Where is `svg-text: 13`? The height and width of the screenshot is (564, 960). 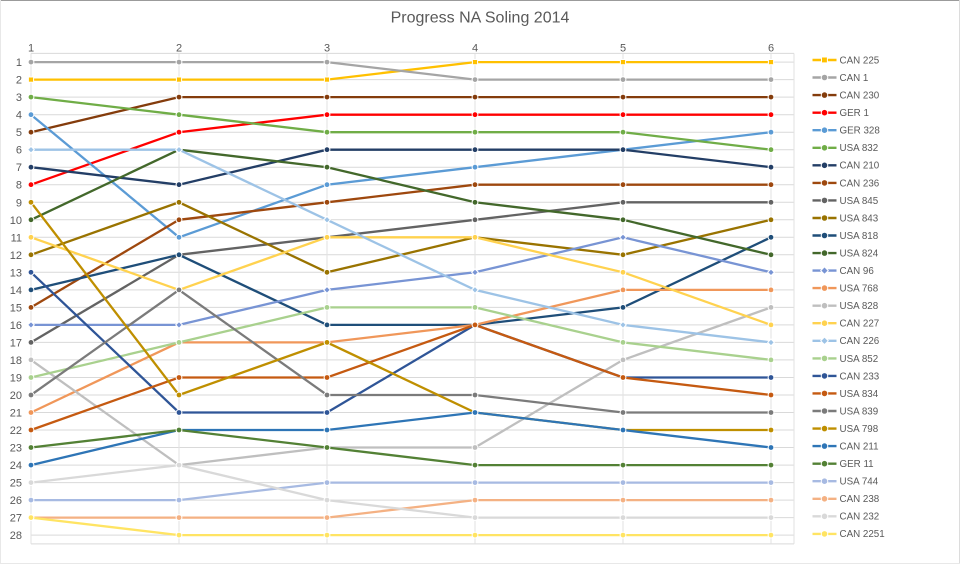
svg-text: 13 is located at coordinates (16, 273).